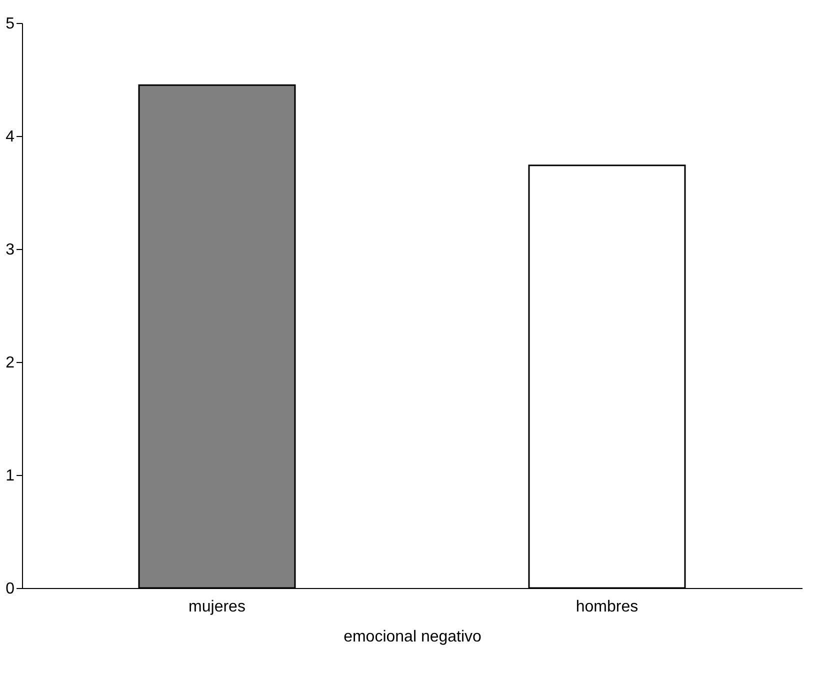 This screenshot has width=840, height=674. Describe the element at coordinates (10, 137) in the screenshot. I see `y-tick-label: 4` at that location.